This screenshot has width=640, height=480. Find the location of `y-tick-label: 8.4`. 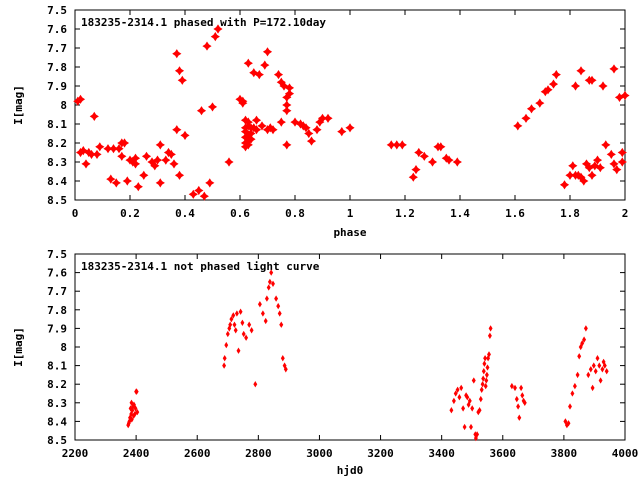

y-tick-label: 8.4 is located at coordinates (57, 421).